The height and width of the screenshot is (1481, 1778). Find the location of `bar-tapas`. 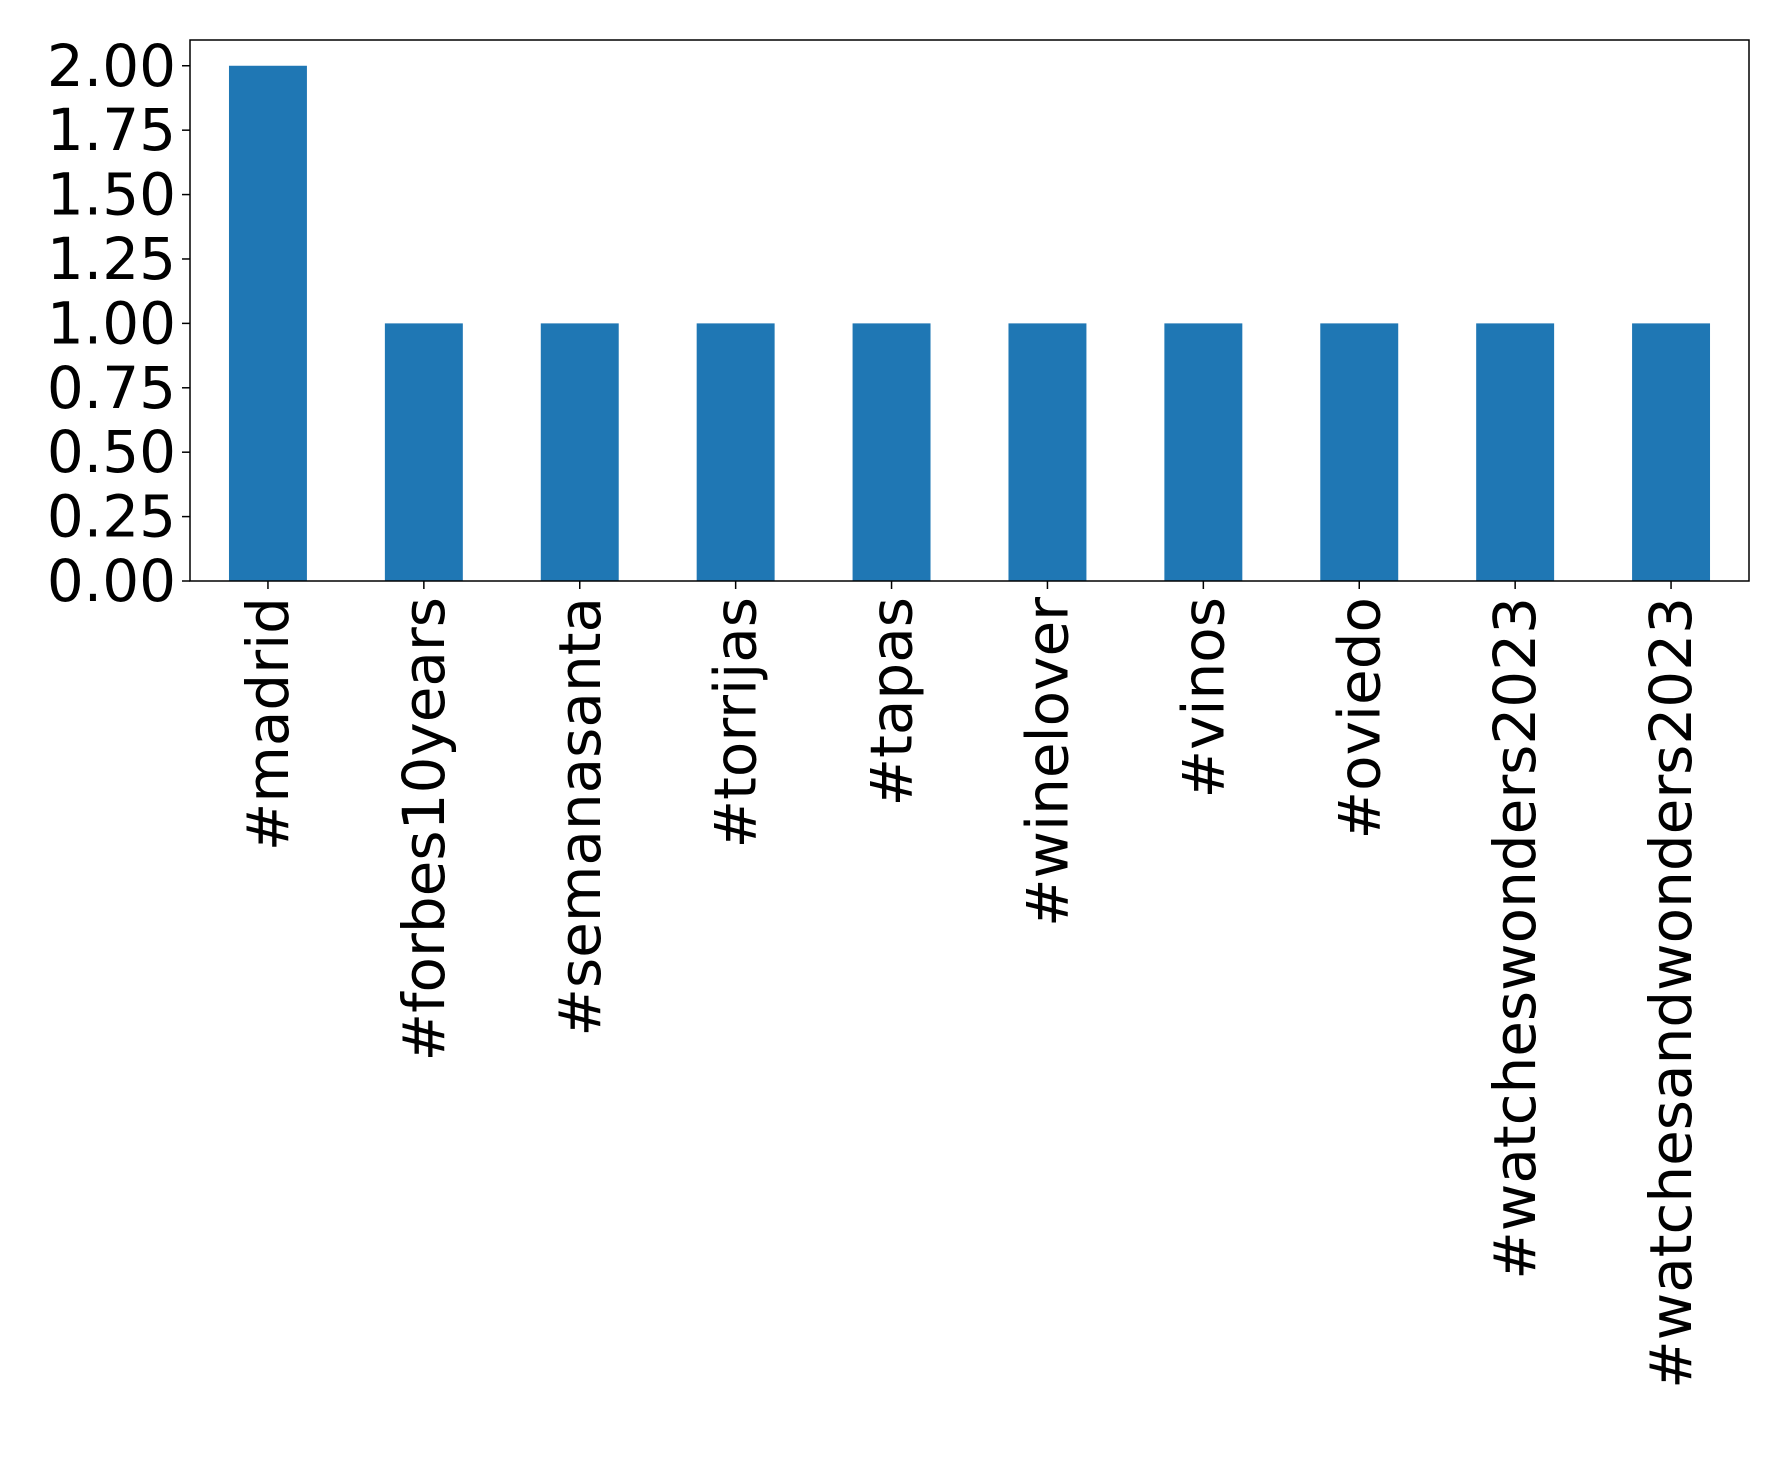

bar-tapas is located at coordinates (891, 452).